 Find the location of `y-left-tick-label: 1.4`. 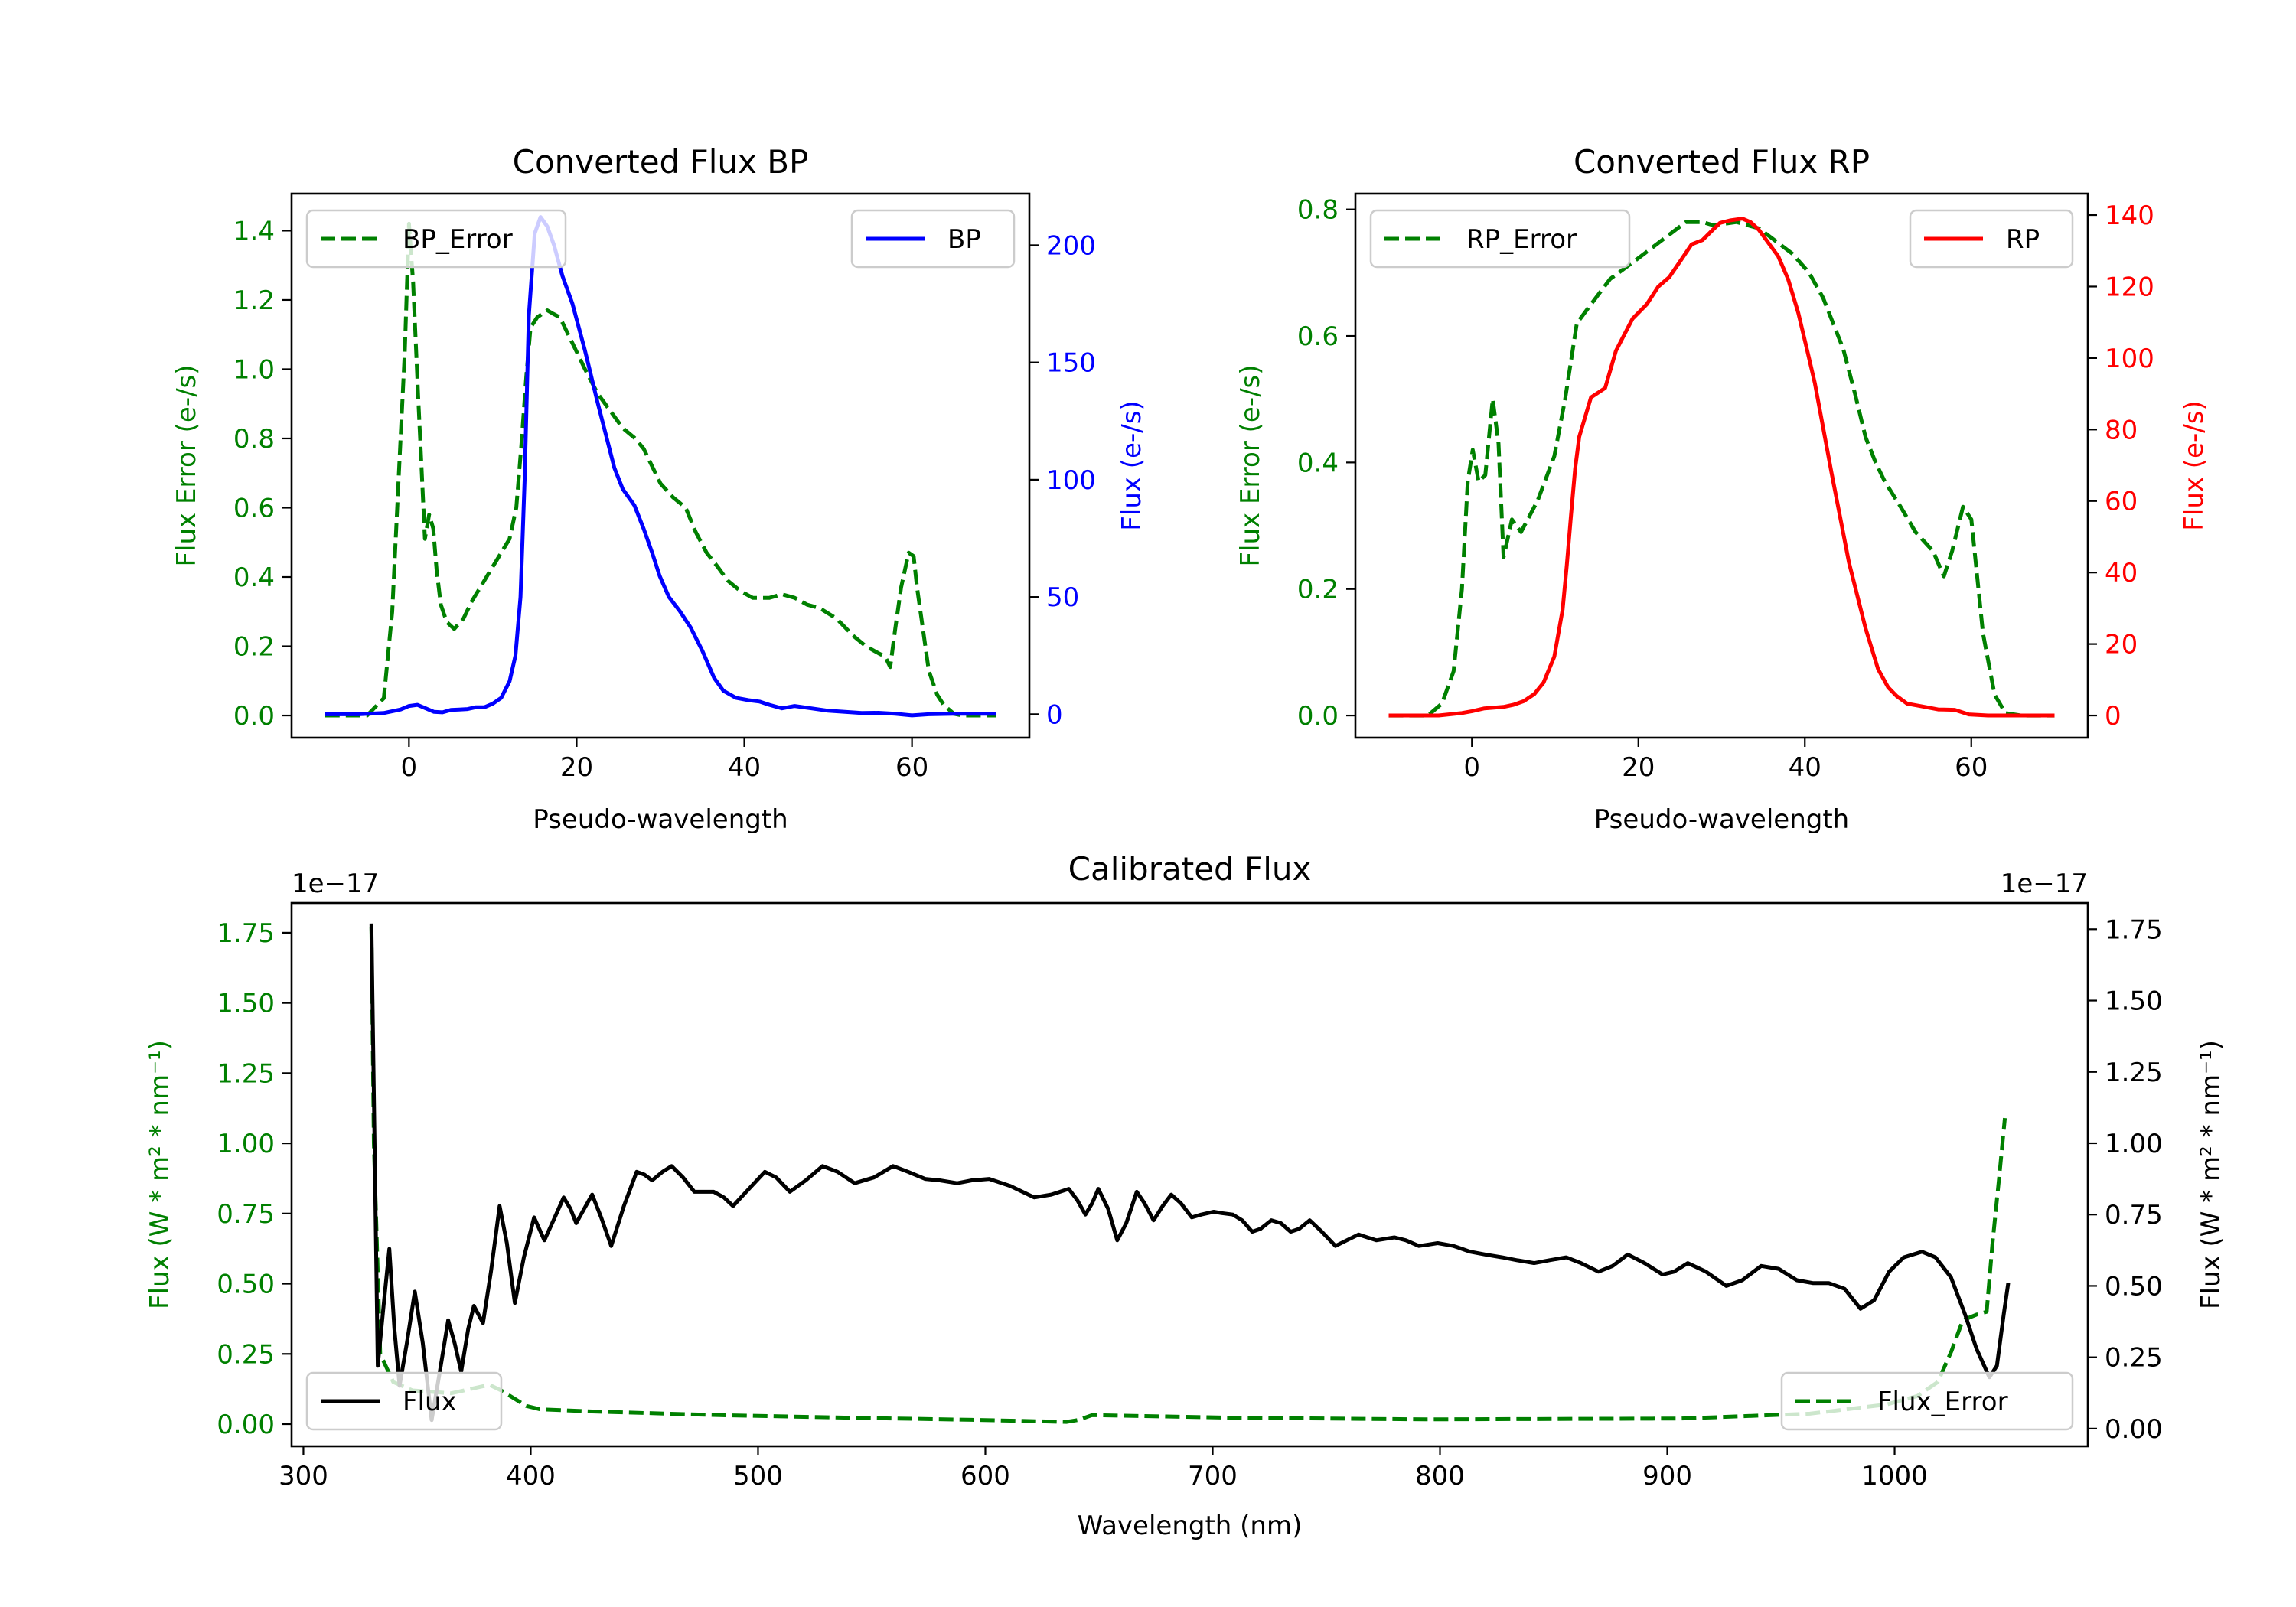

y-left-tick-label: 1.4 is located at coordinates (254, 231).